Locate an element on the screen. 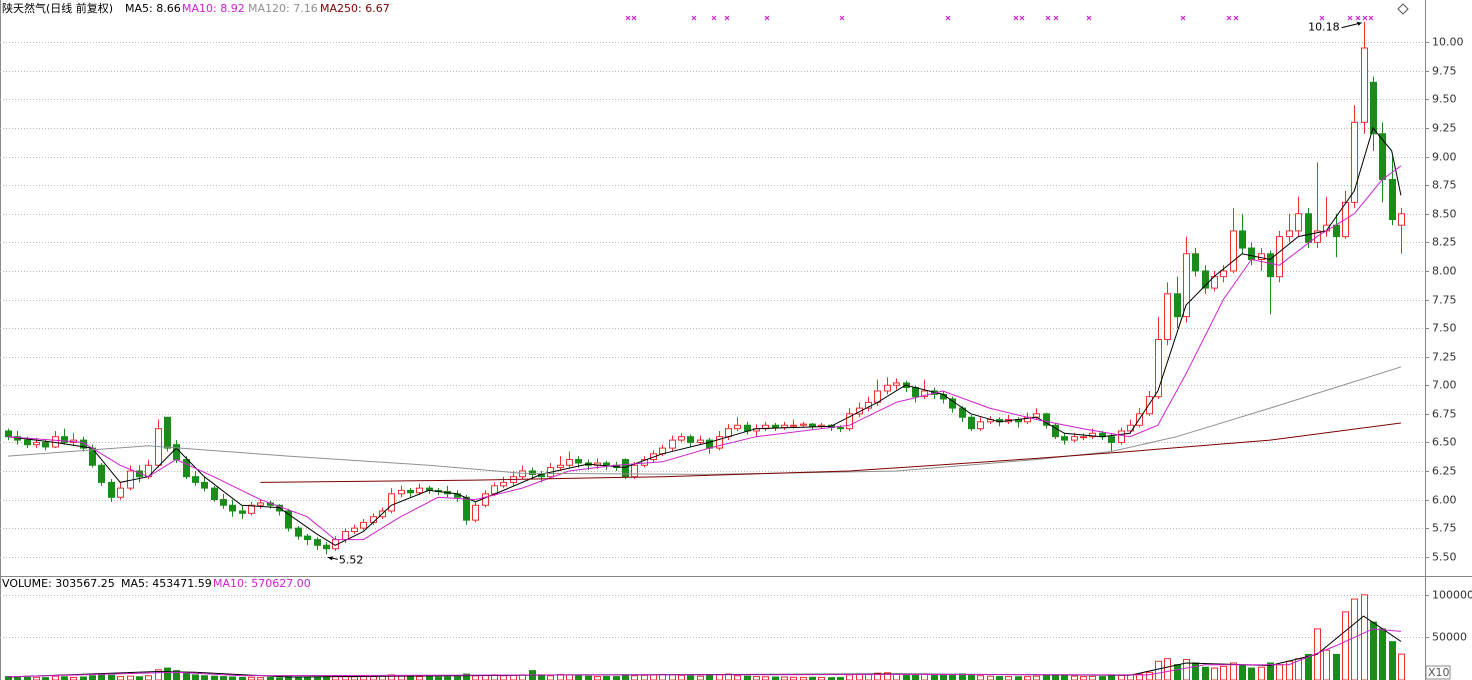  y-tick-label: 9.25 is located at coordinates (1444, 128).